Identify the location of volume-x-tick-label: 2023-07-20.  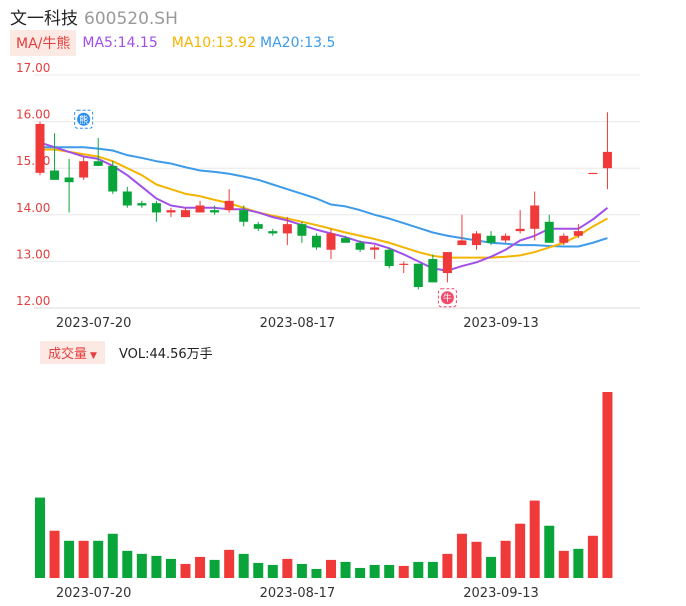
(94, 593).